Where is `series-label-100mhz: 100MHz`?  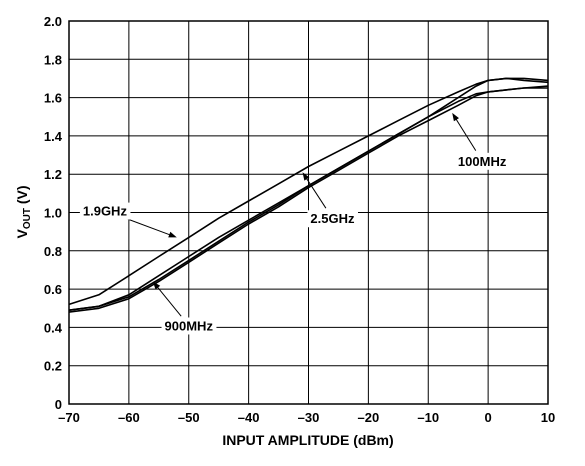
series-label-100mhz: 100MHz is located at coordinates (482, 161).